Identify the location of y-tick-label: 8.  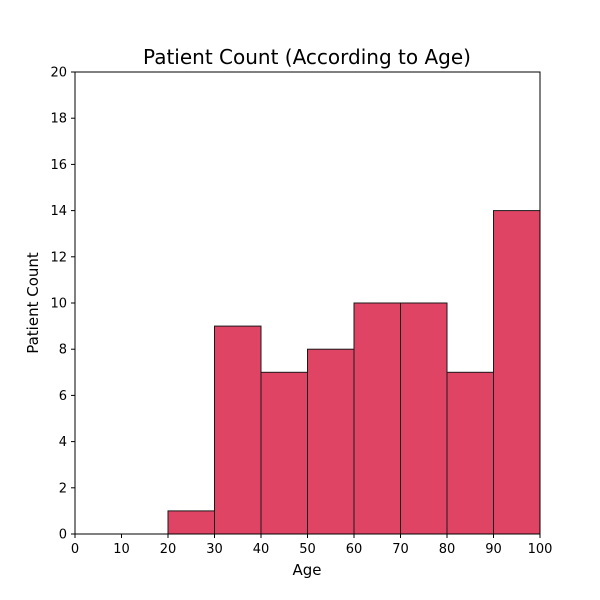
(63, 350).